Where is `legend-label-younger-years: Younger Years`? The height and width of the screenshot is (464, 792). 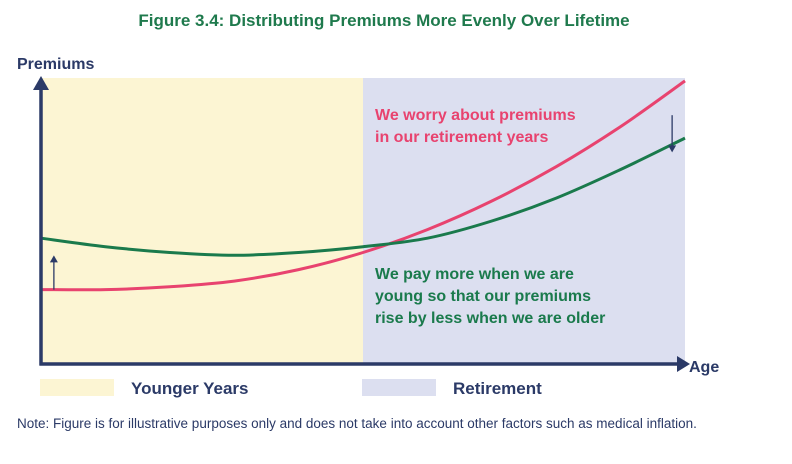
legend-label-younger-years: Younger Years is located at coordinates (189, 388).